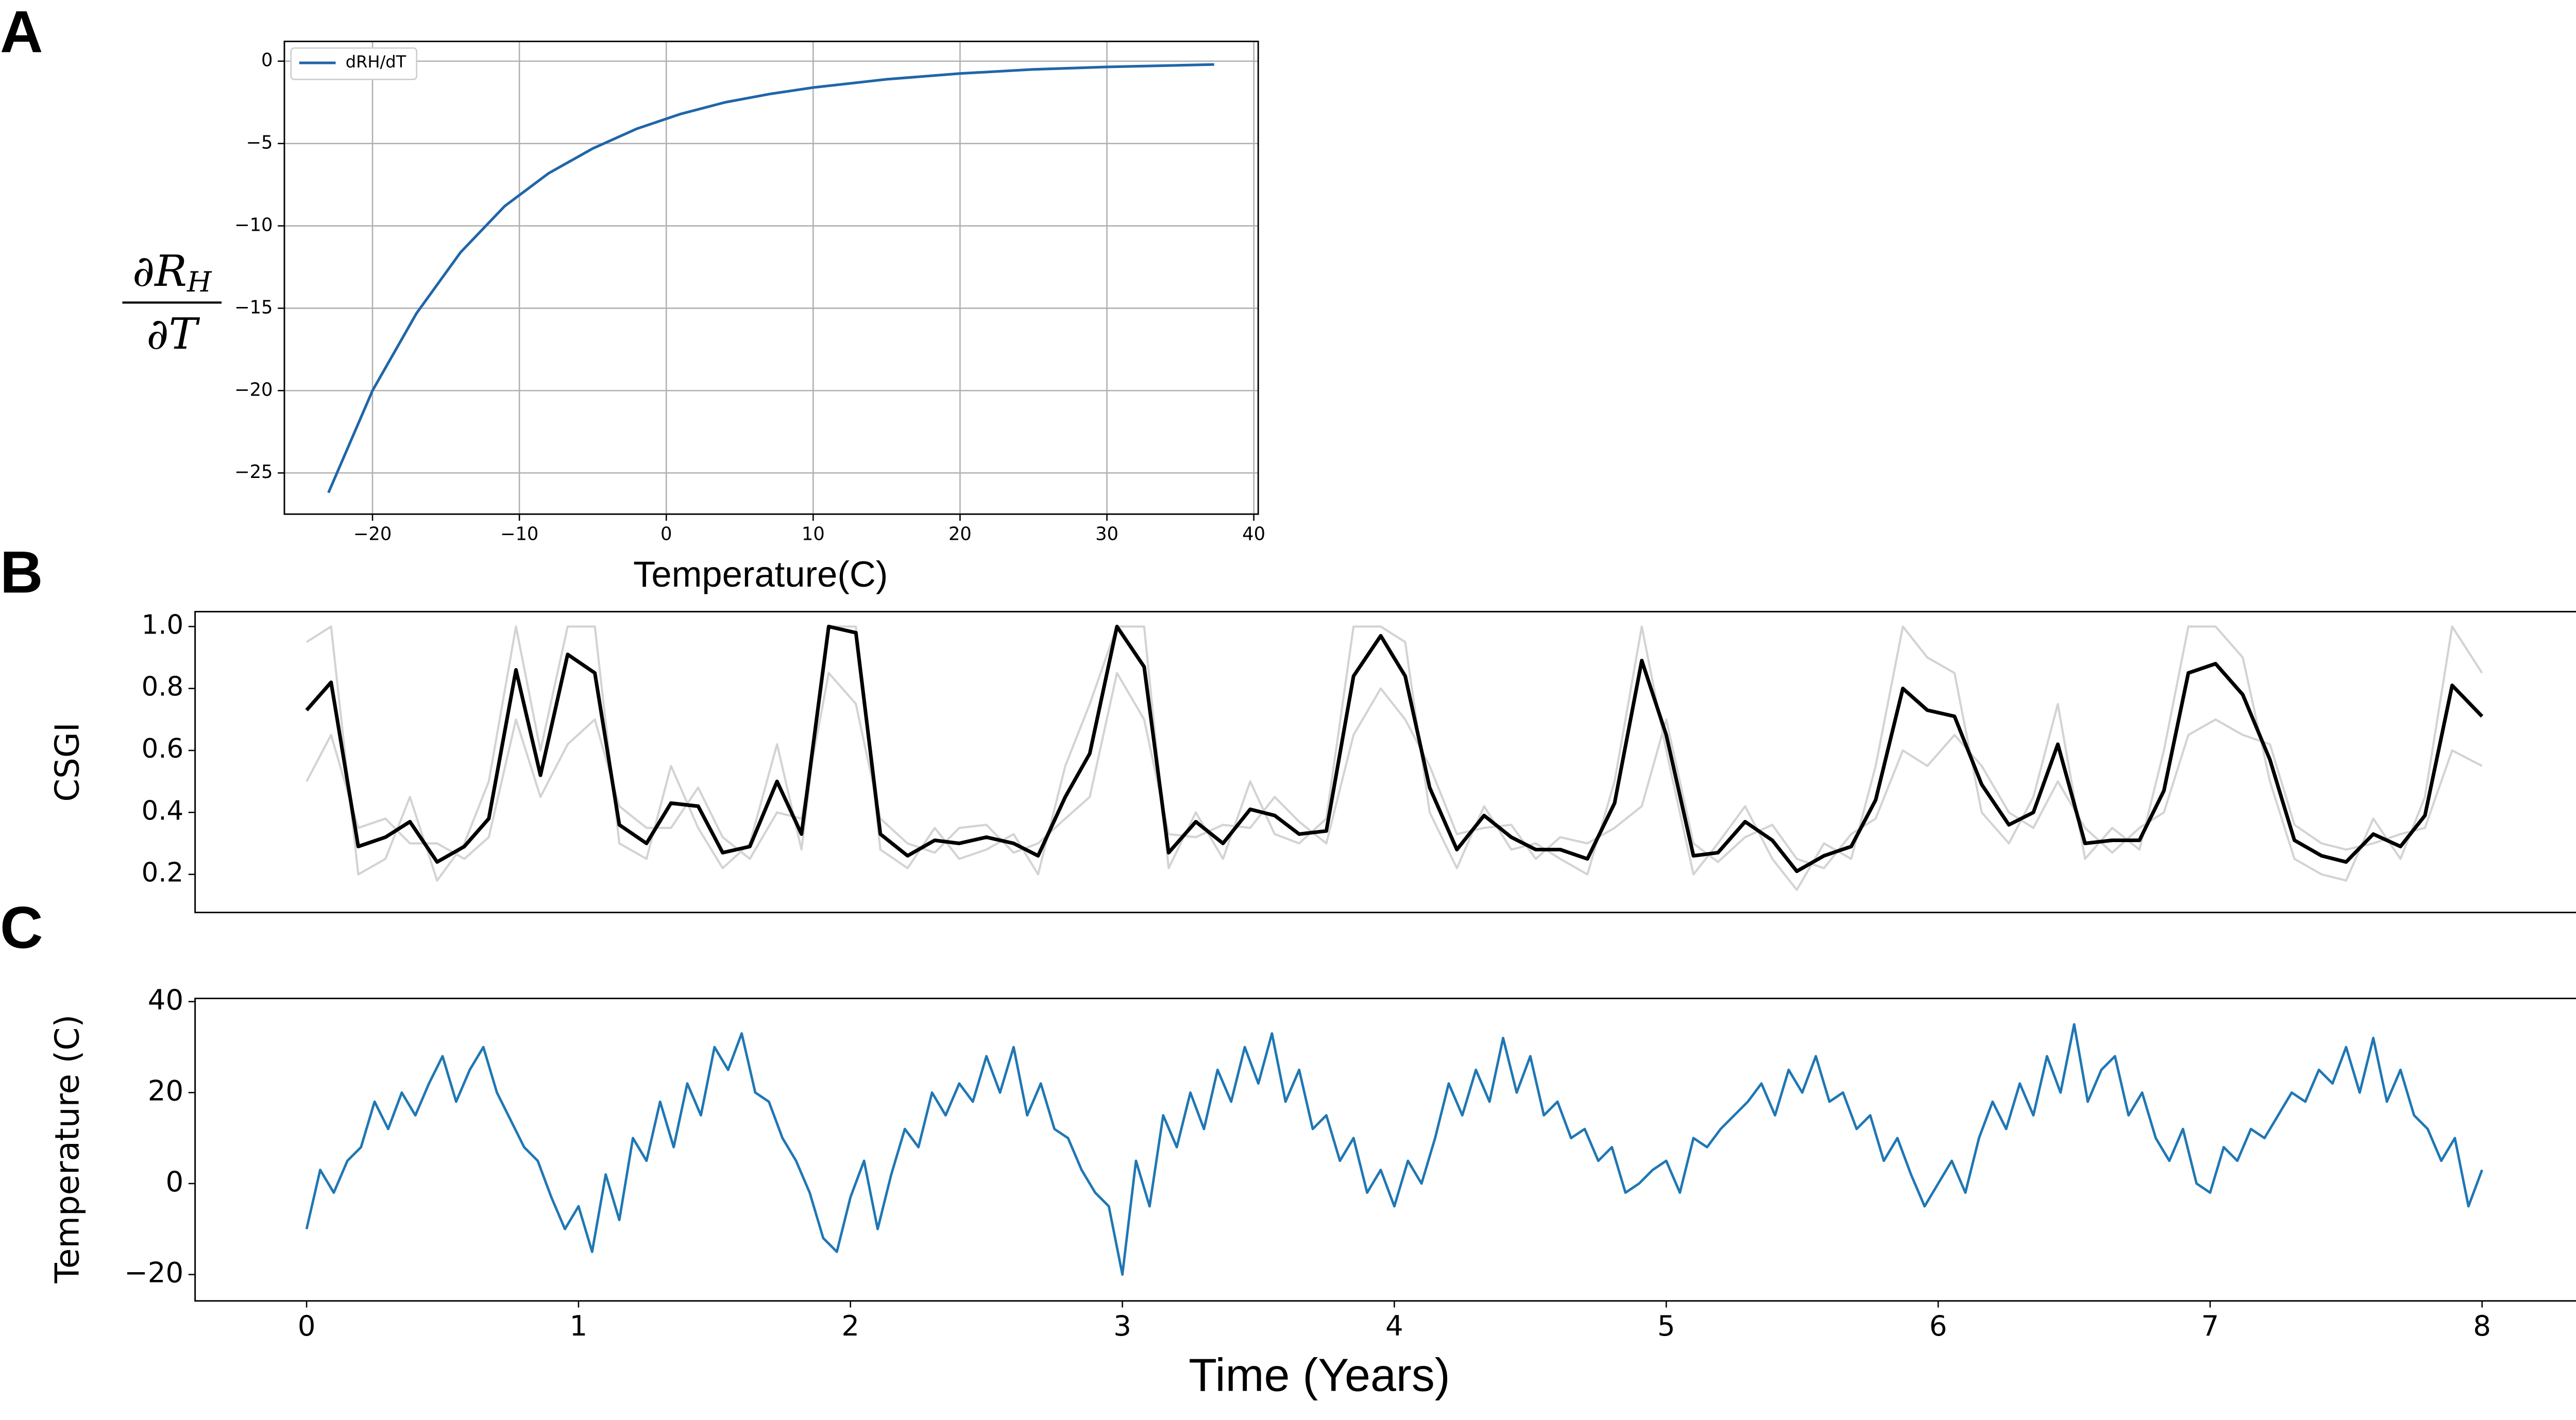 Image resolution: width=2576 pixels, height=1420 pixels. I want to click on y-tick-label: −25, so click(253, 472).